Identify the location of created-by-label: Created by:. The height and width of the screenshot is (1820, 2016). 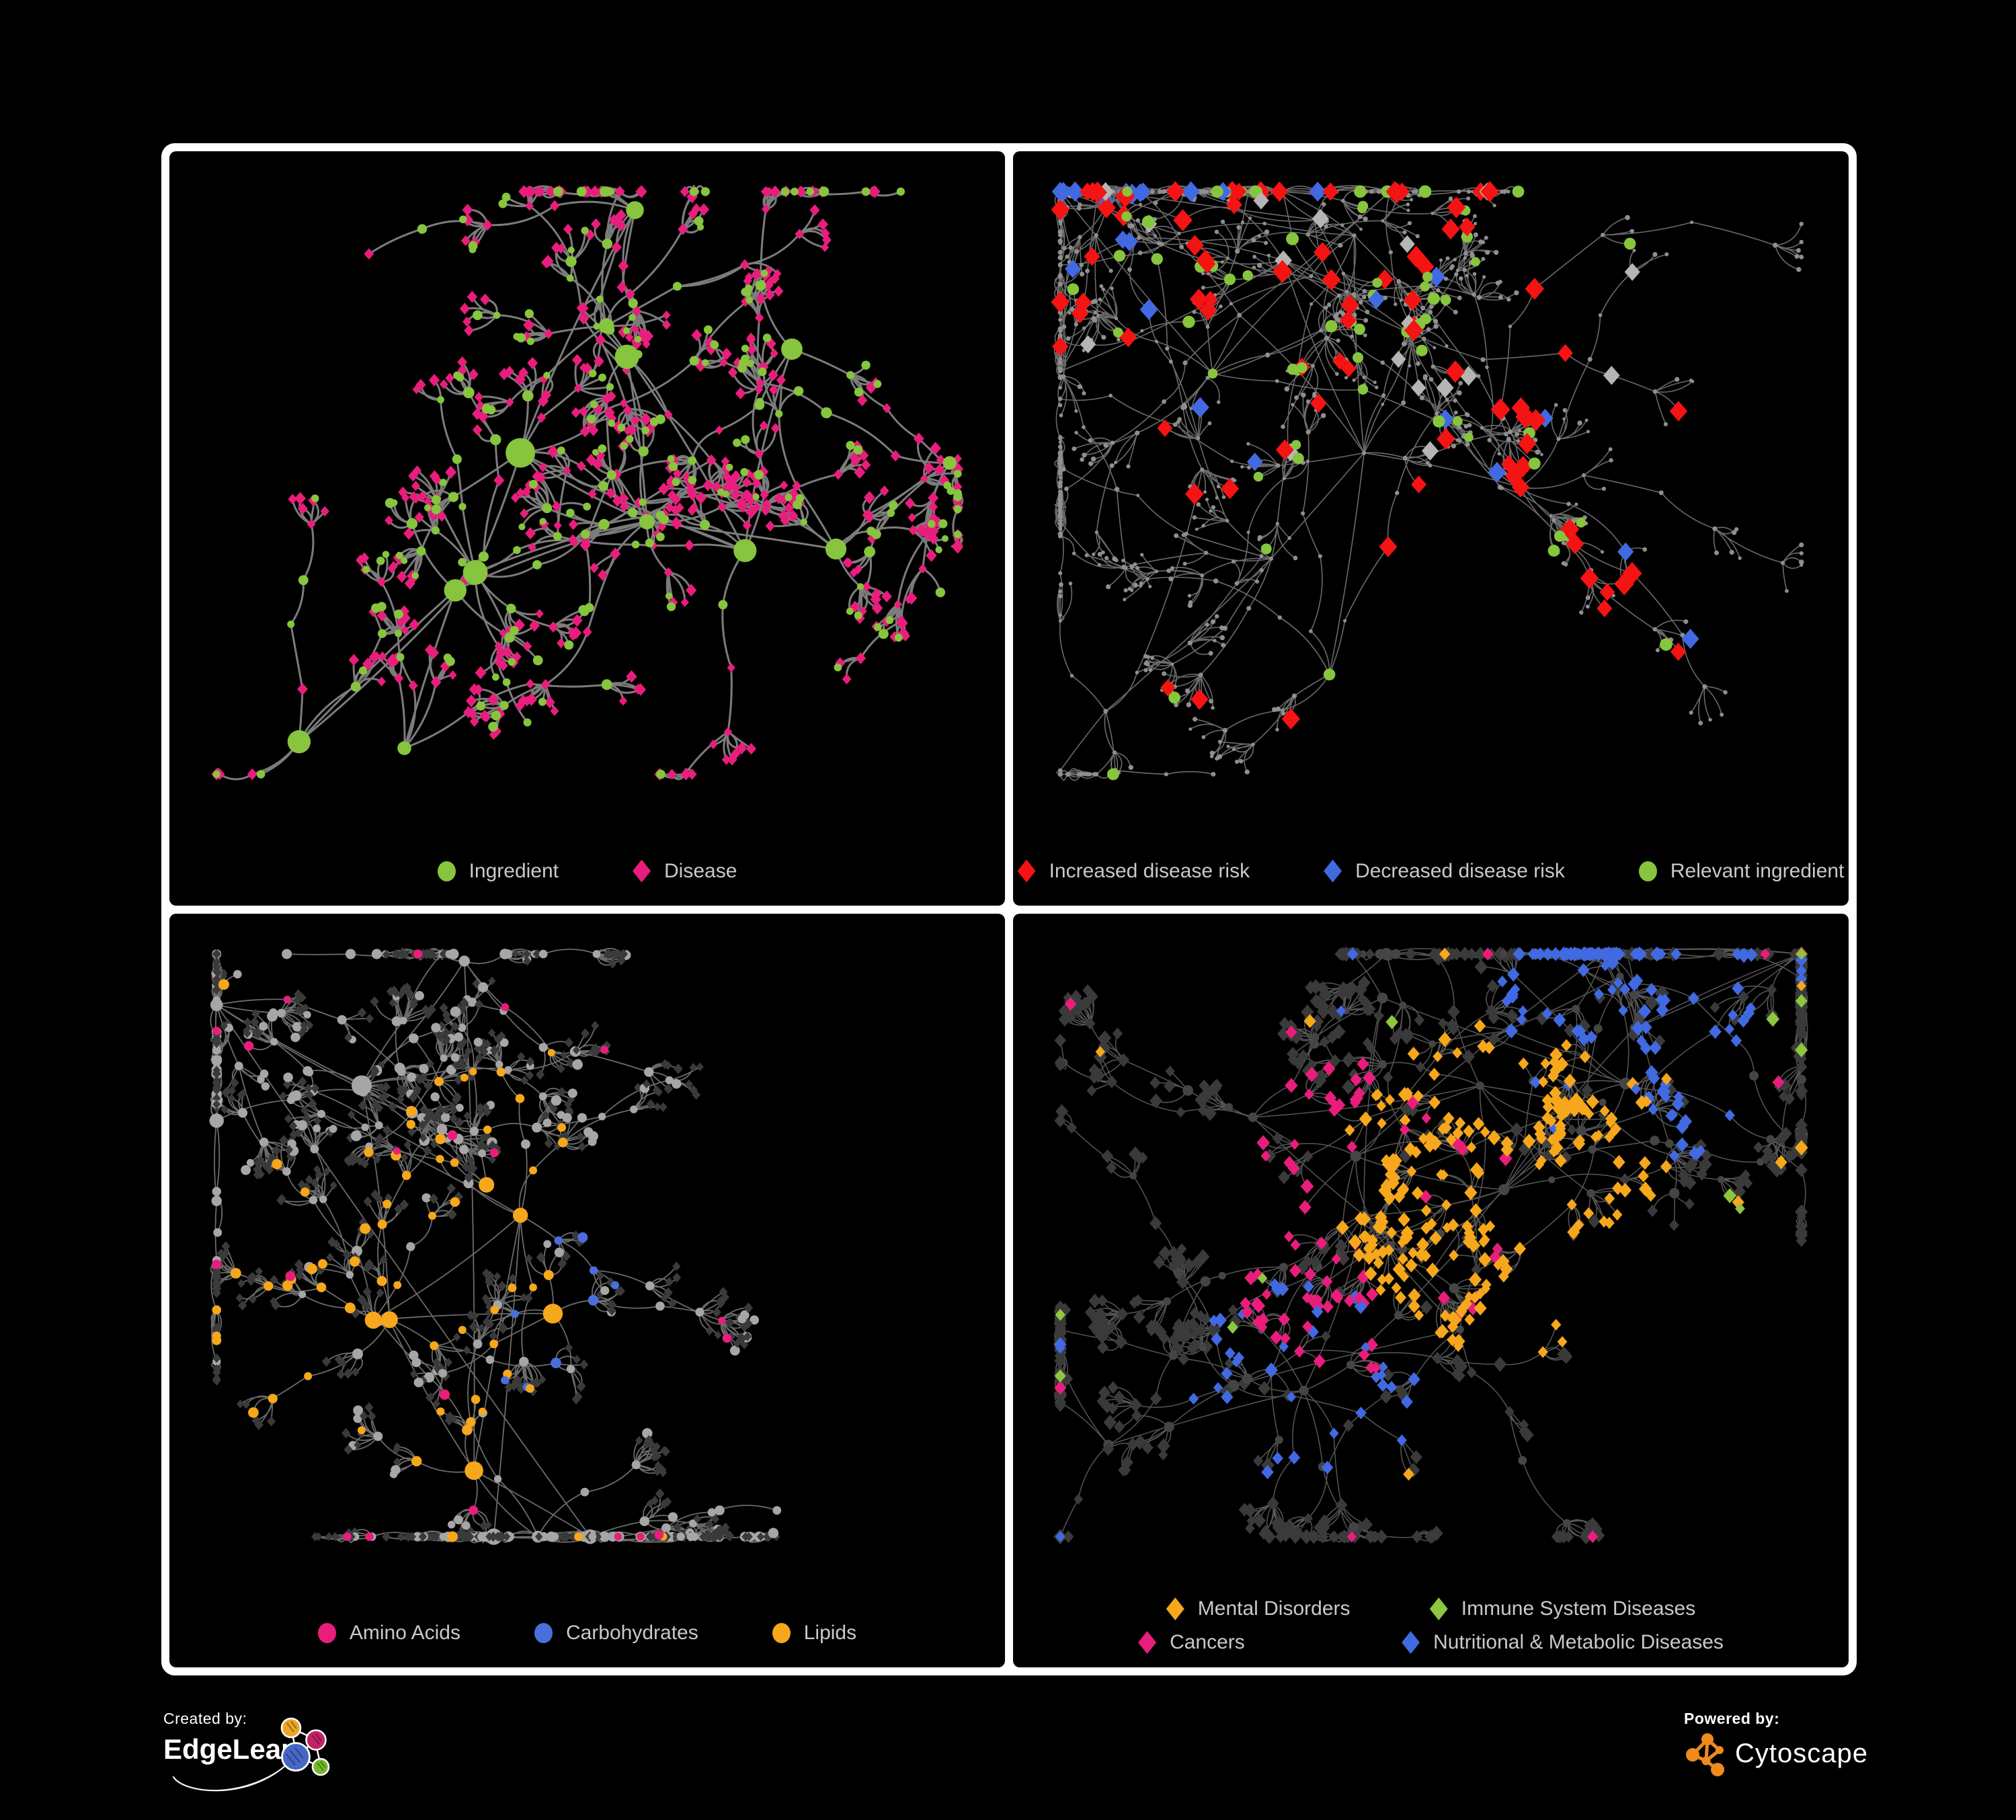
(205, 1718).